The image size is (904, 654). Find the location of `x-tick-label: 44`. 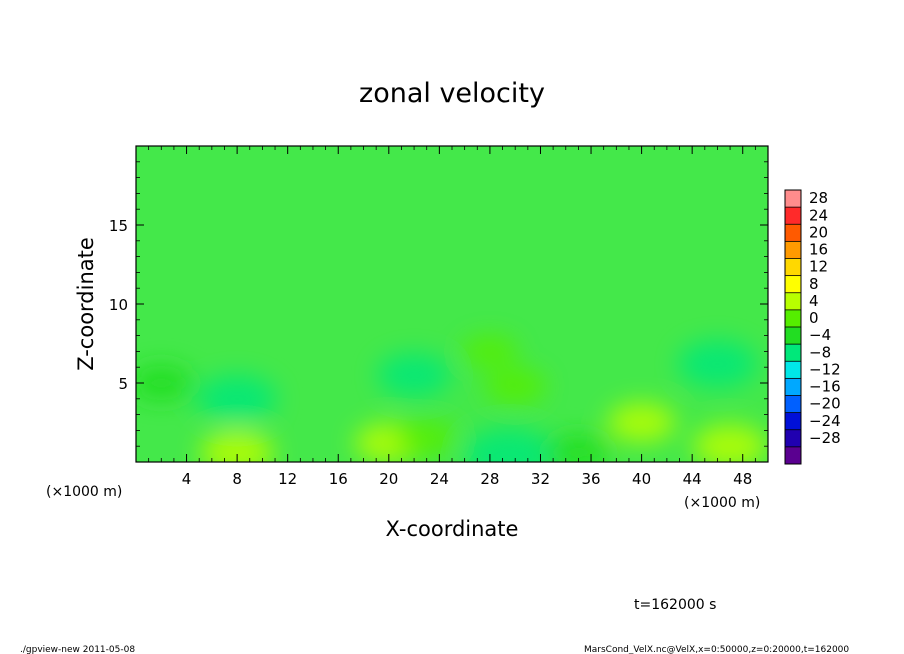

x-tick-label: 44 is located at coordinates (692, 479).